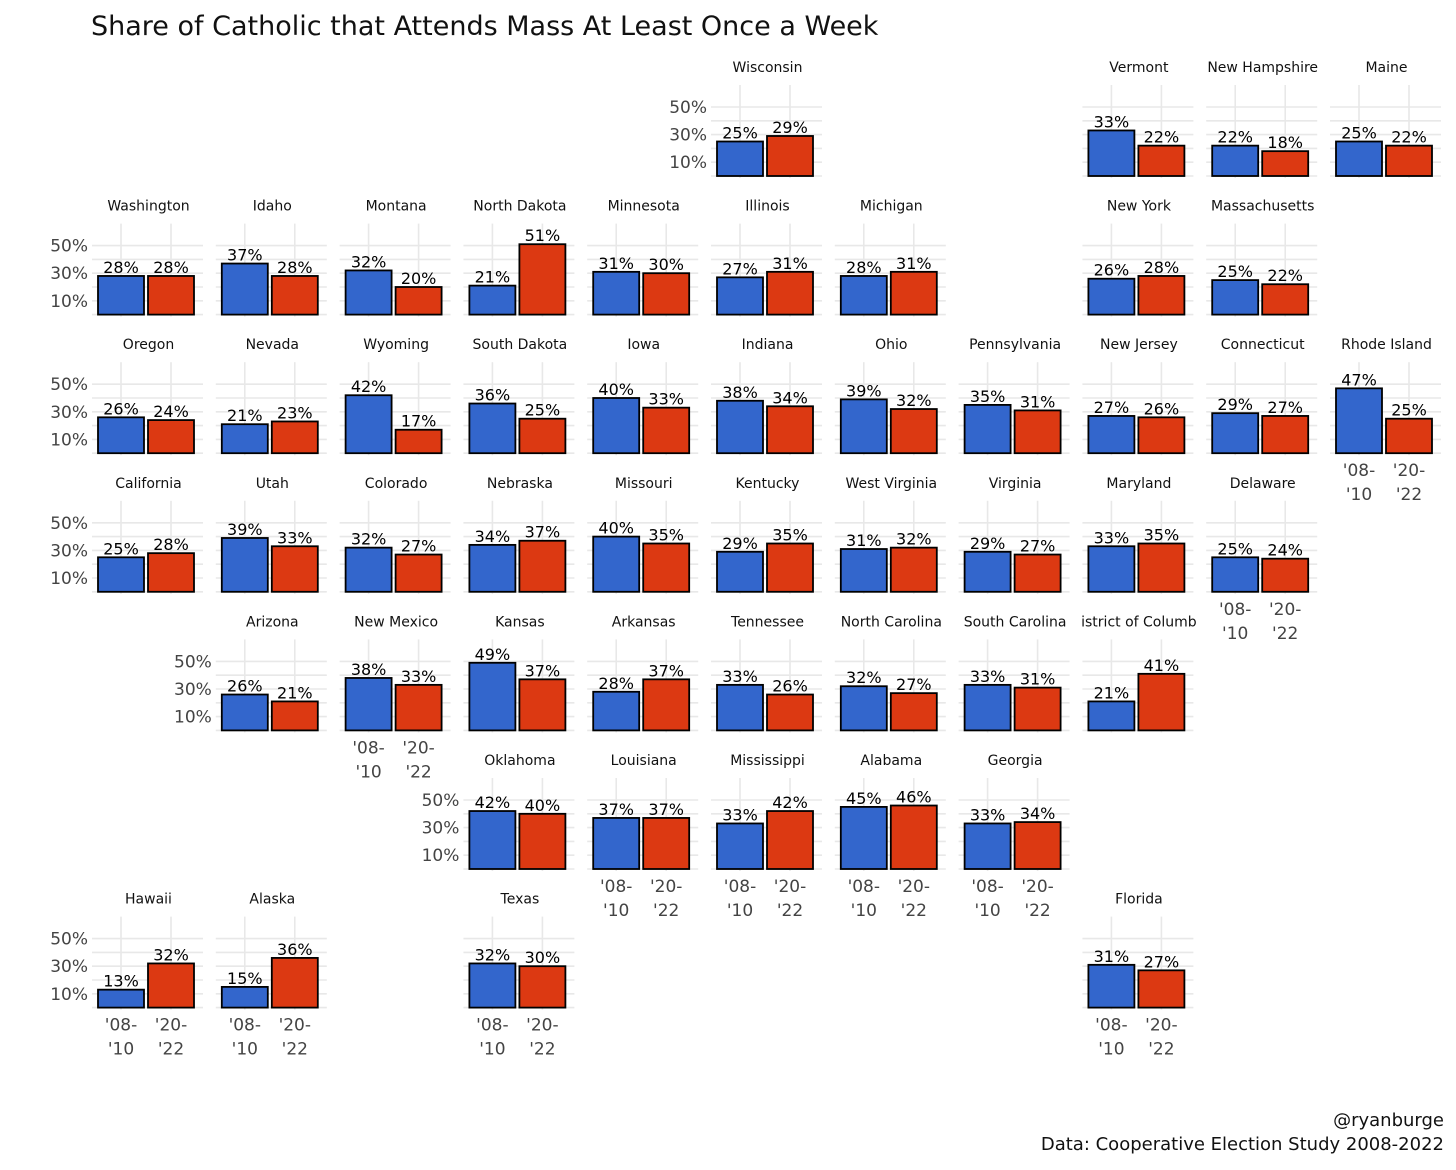 Image resolution: width=1456 pixels, height=1170 pixels. Describe the element at coordinates (1014, 396) in the screenshot. I see `facet-pennsylvania: Pennsylvania 35% 31%` at that location.